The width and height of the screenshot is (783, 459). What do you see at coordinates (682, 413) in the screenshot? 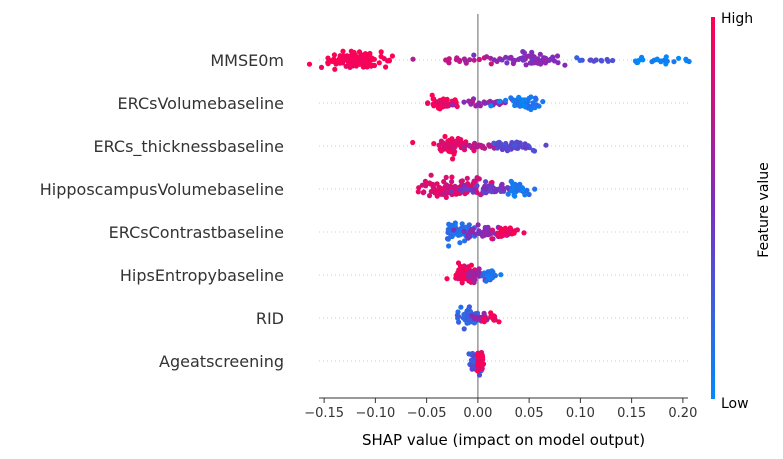
I see `x-tick-label: 0.20` at bounding box center [682, 413].